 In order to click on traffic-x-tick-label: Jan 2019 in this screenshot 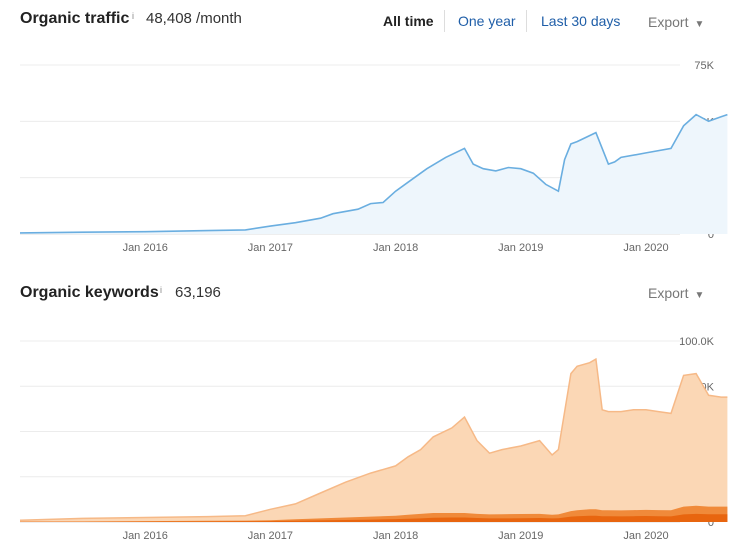, I will do `click(520, 248)`.